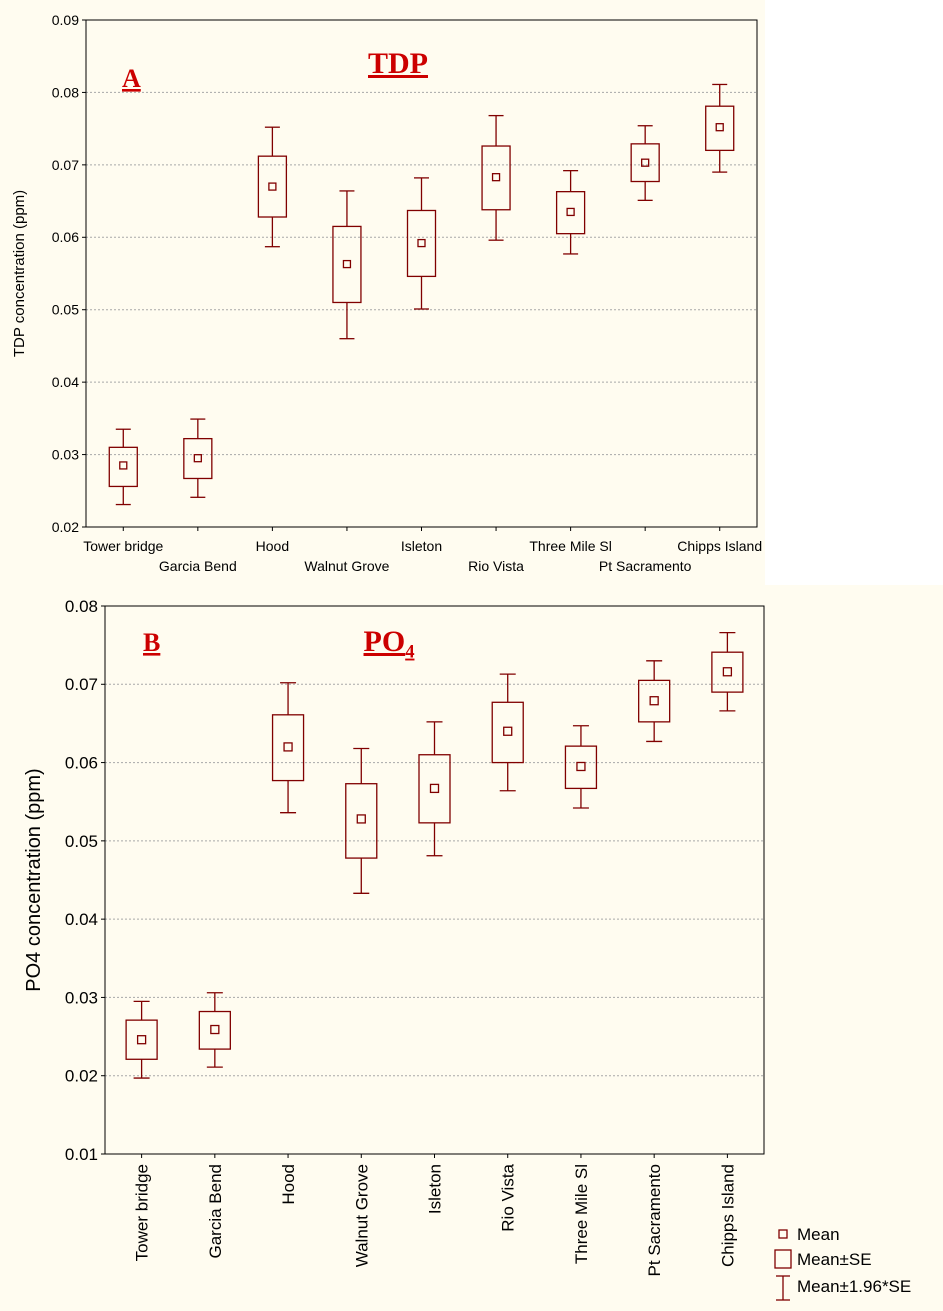  I want to click on y-axis-label: PO4 concentration (ppm), so click(34, 879).